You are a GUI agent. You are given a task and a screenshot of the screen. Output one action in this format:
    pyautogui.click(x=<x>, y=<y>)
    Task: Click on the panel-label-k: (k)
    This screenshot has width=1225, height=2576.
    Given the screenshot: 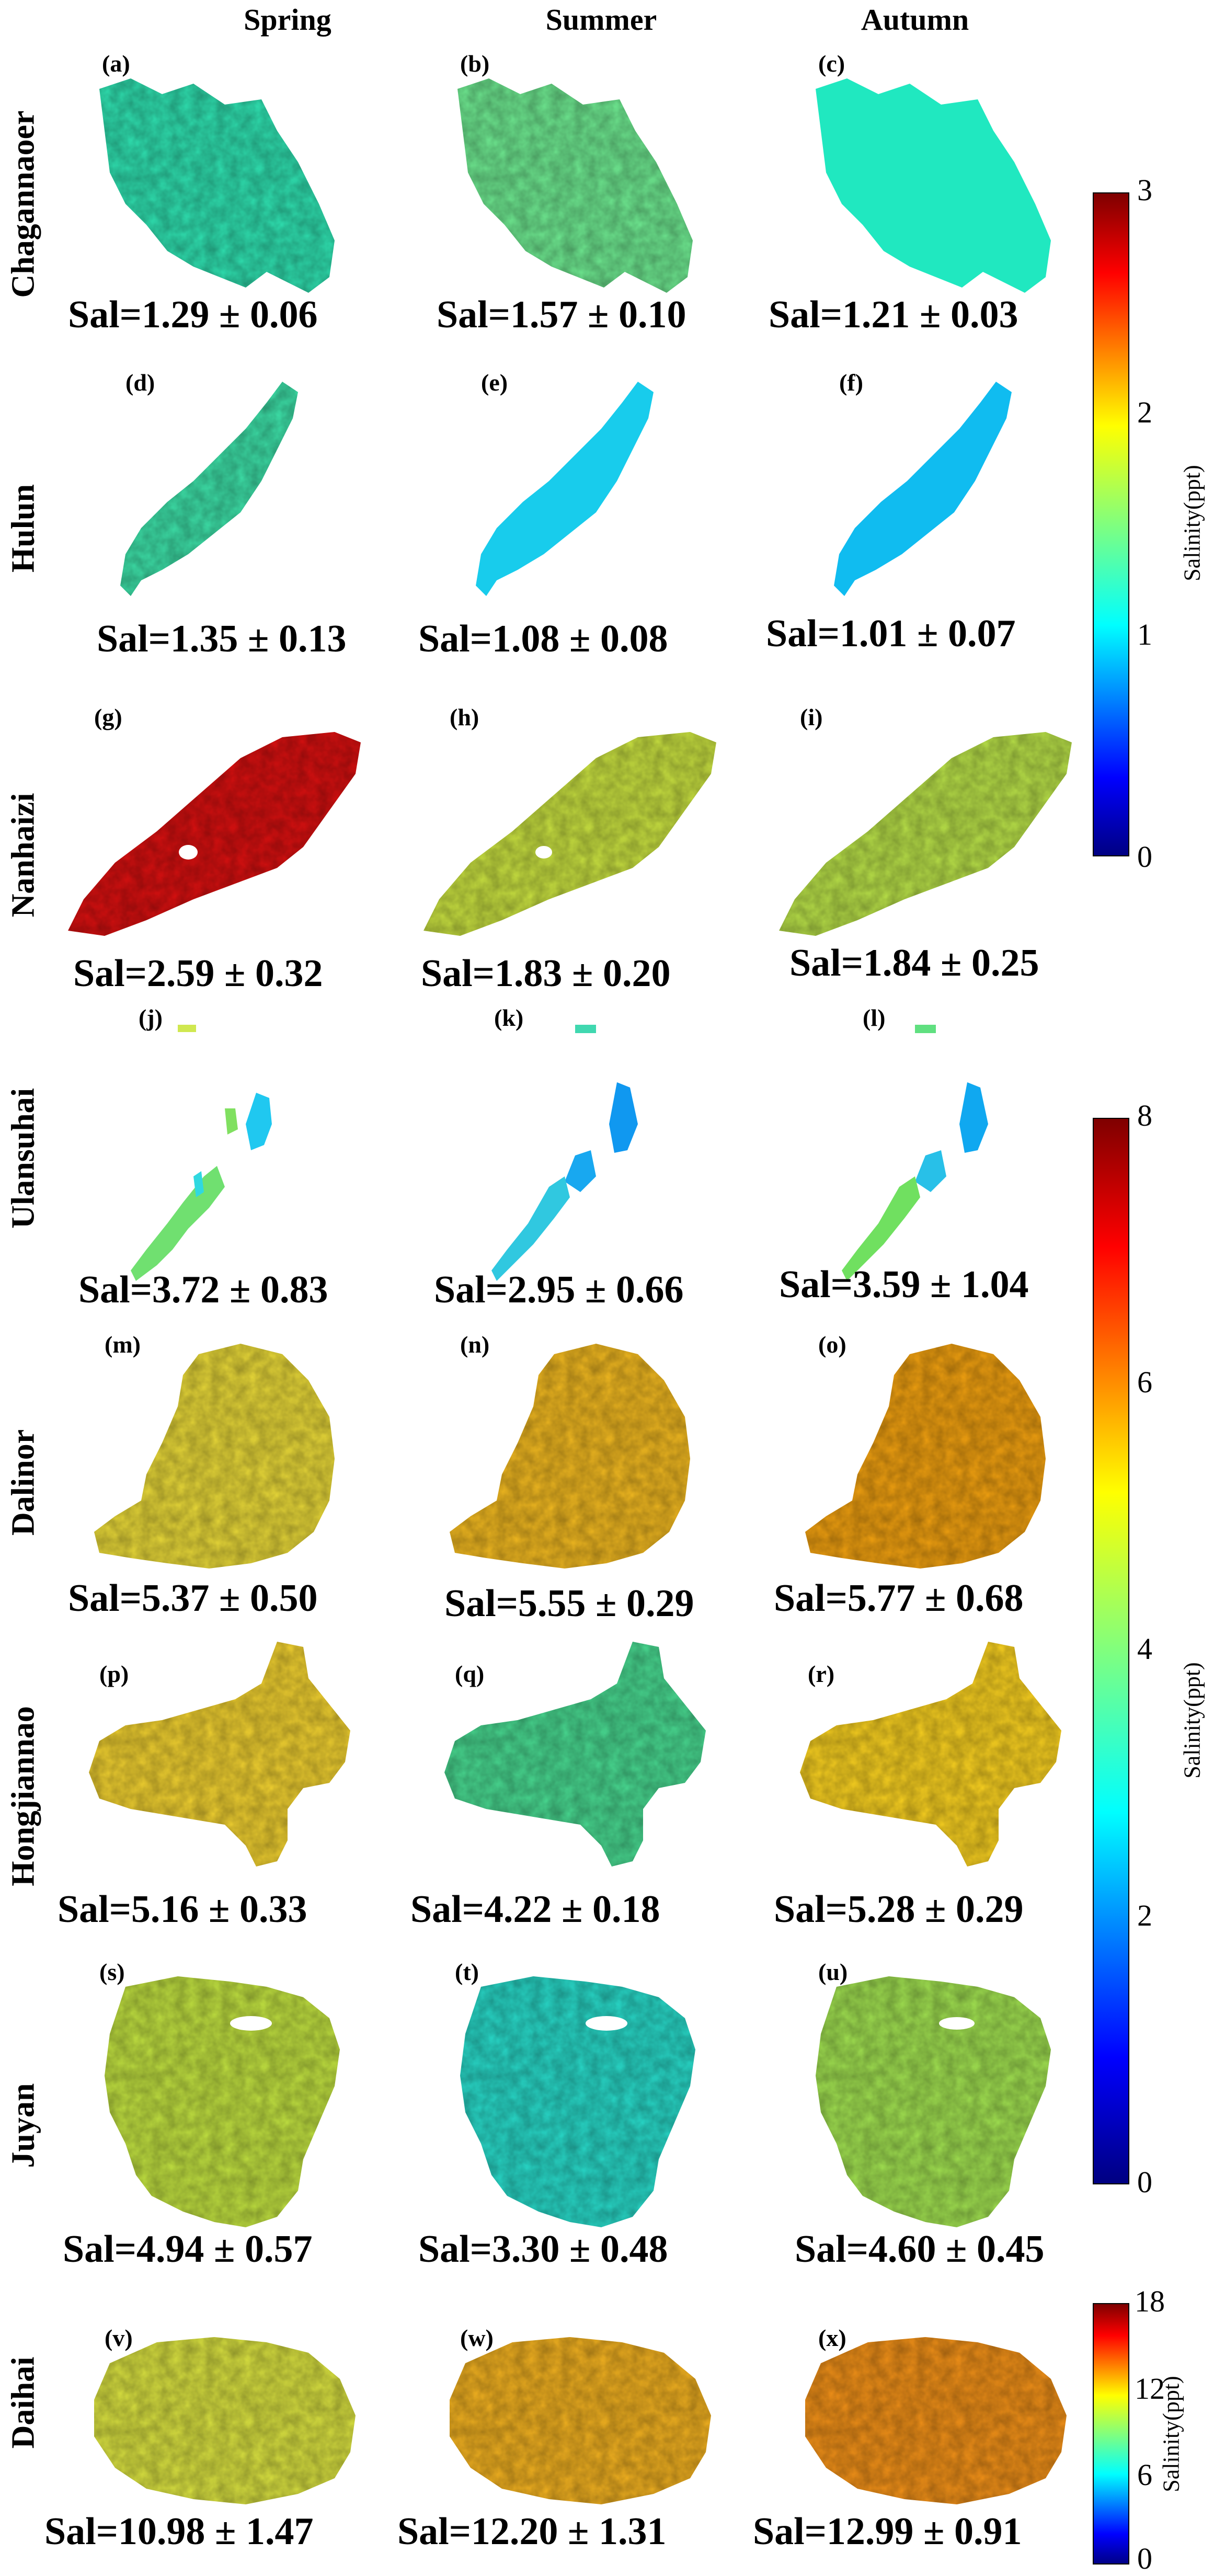 What is the action you would take?
    pyautogui.click(x=509, y=1017)
    